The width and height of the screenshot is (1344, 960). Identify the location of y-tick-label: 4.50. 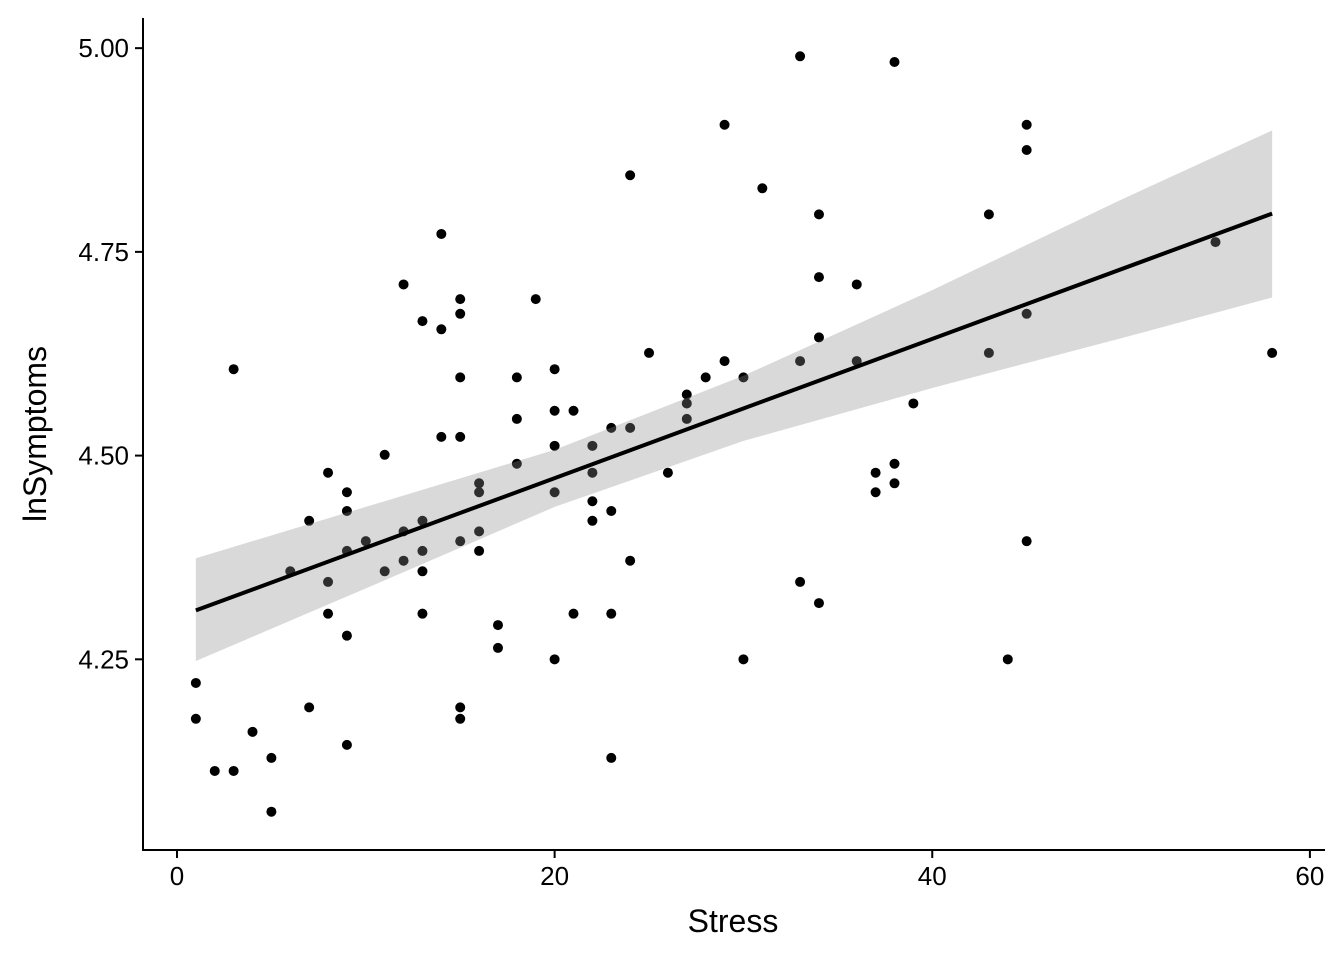
(103, 456).